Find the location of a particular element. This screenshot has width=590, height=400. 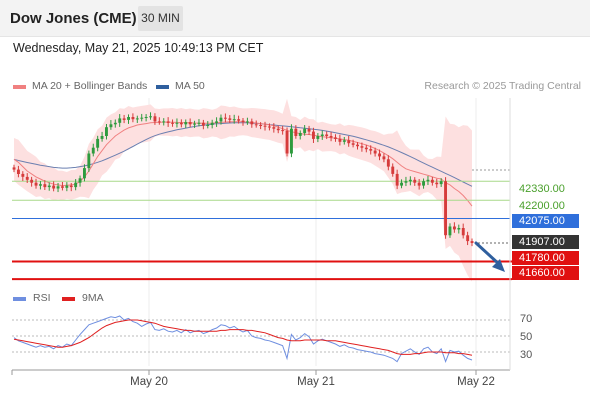

rsi-ma-line is located at coordinates (243, 337).